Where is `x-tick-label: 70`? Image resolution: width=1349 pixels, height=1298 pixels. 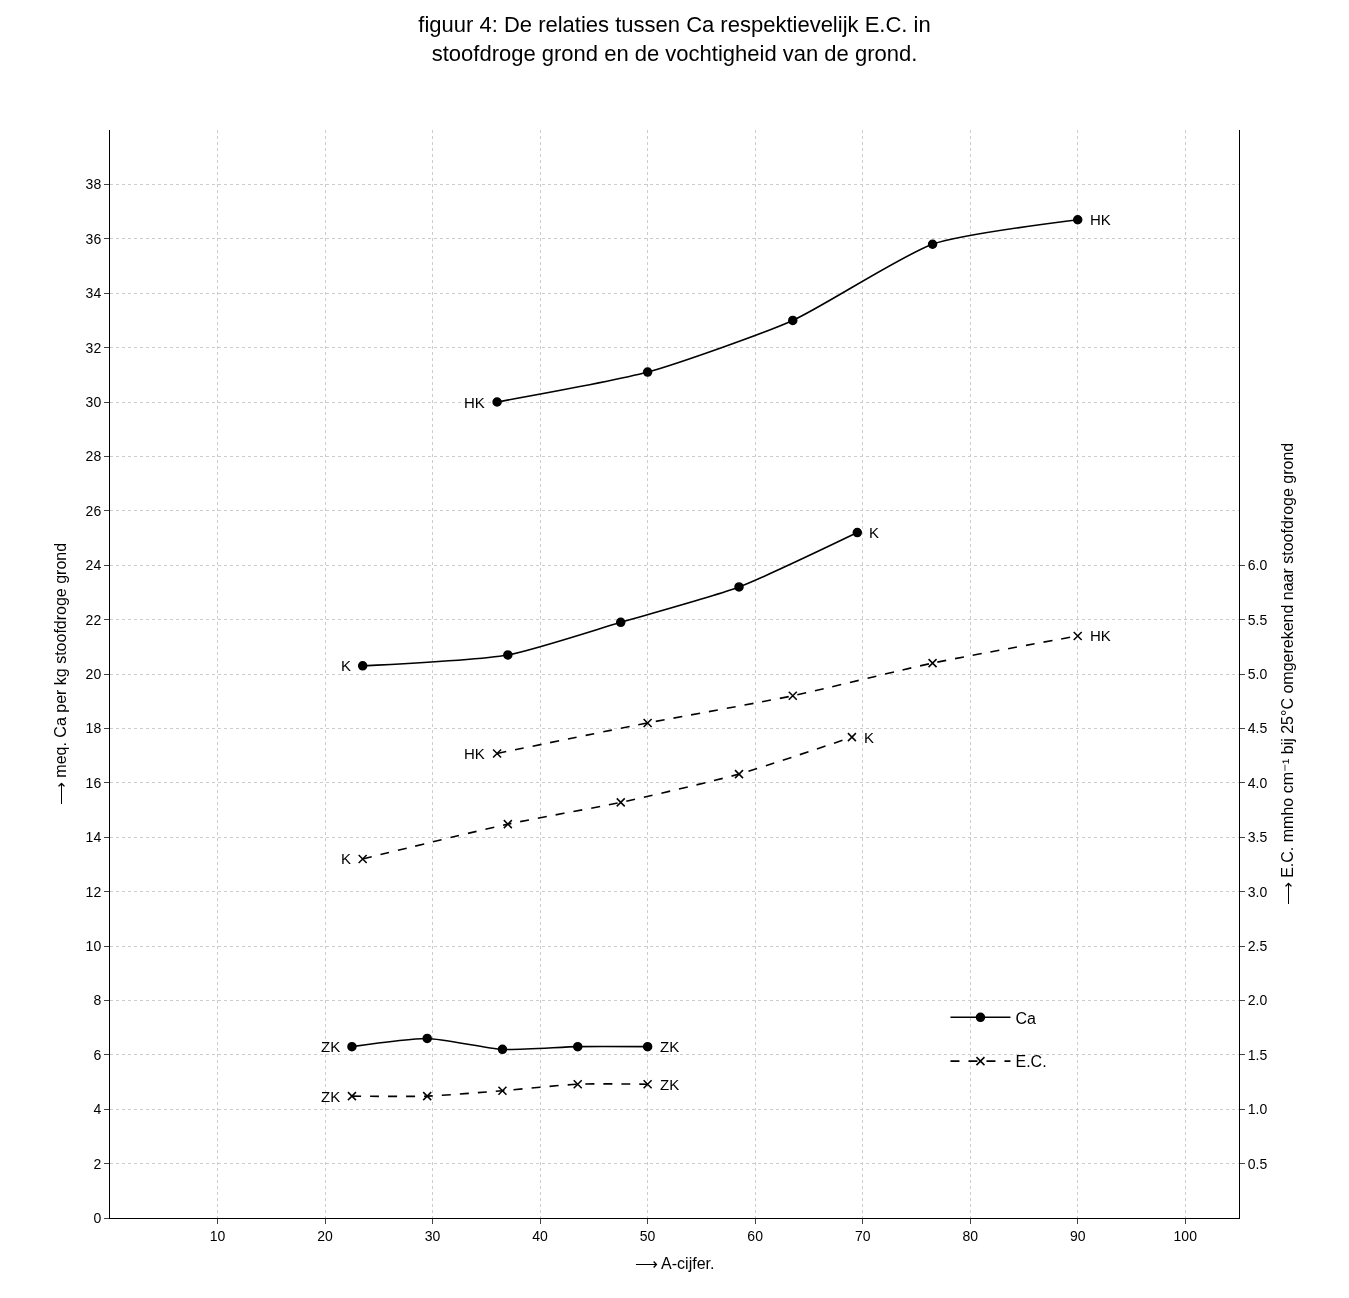
x-tick-label: 70 is located at coordinates (862, 1235).